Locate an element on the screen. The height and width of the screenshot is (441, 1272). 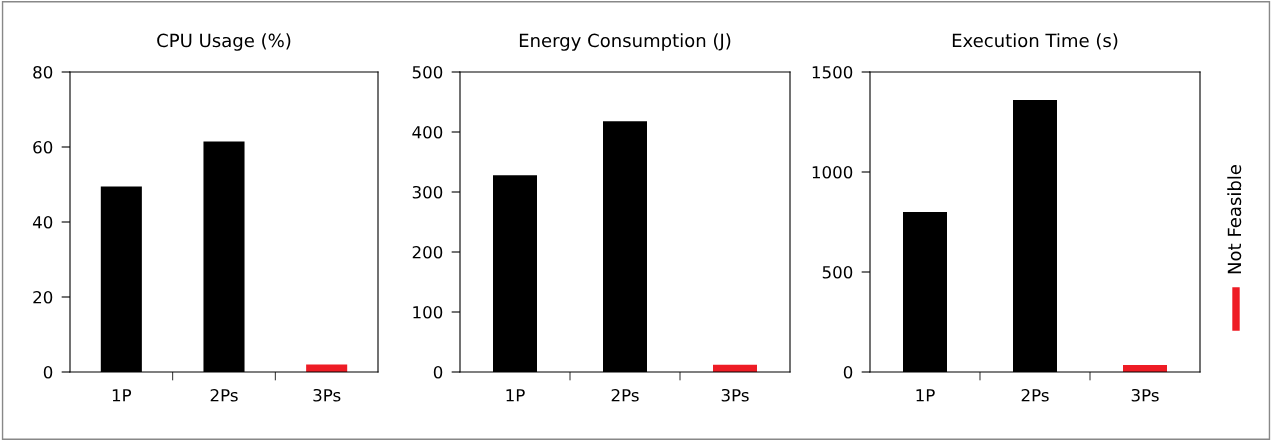
y-tick-label: 1500 is located at coordinates (832, 72).